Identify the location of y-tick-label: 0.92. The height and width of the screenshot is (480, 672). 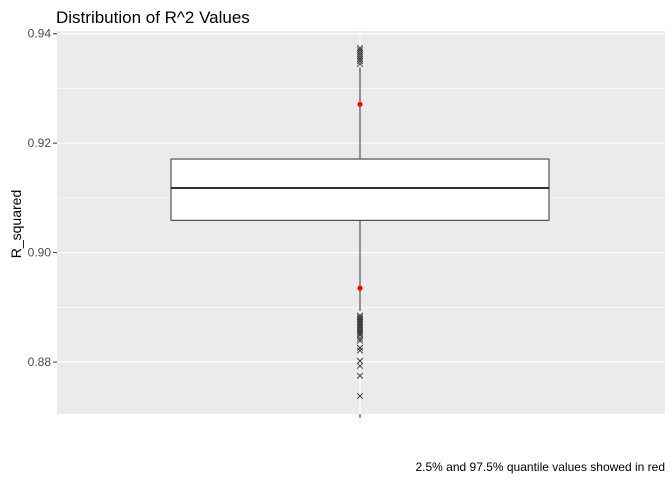
(40, 143).